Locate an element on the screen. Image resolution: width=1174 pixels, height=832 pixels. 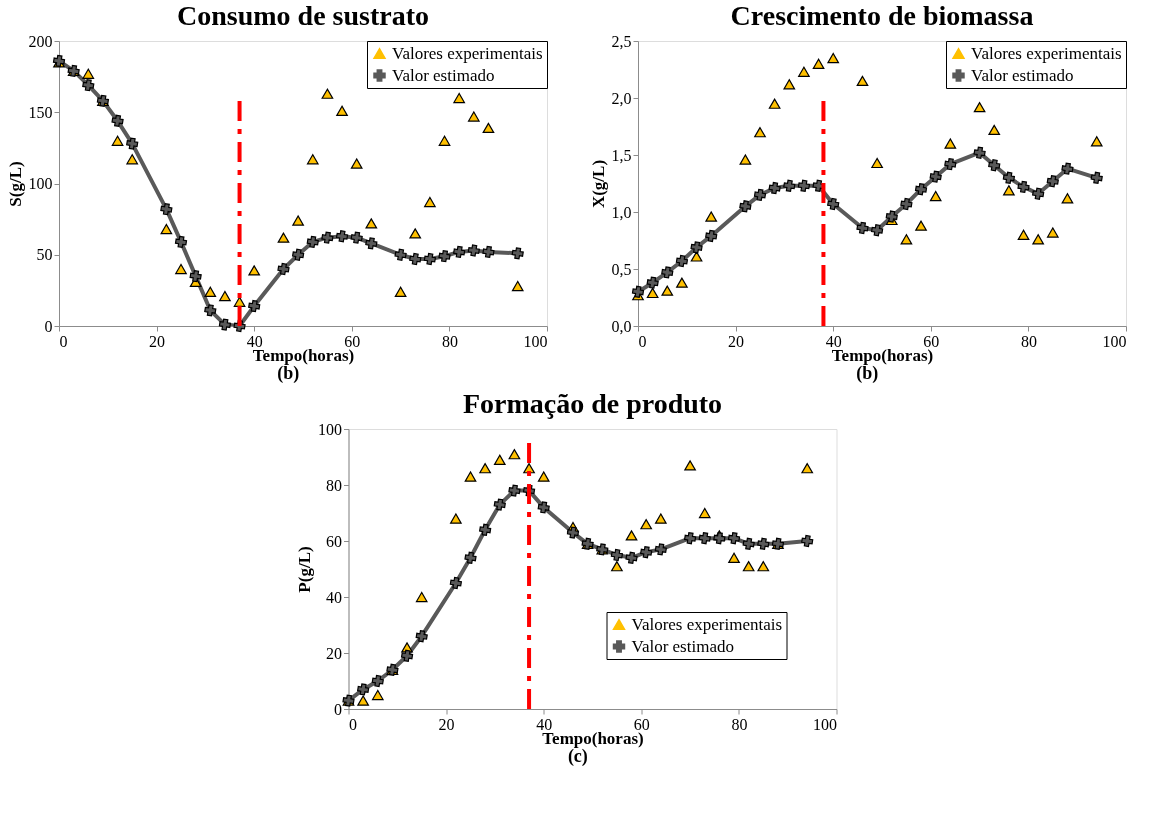
chart-title: Formação de produto is located at coordinates (592, 403).